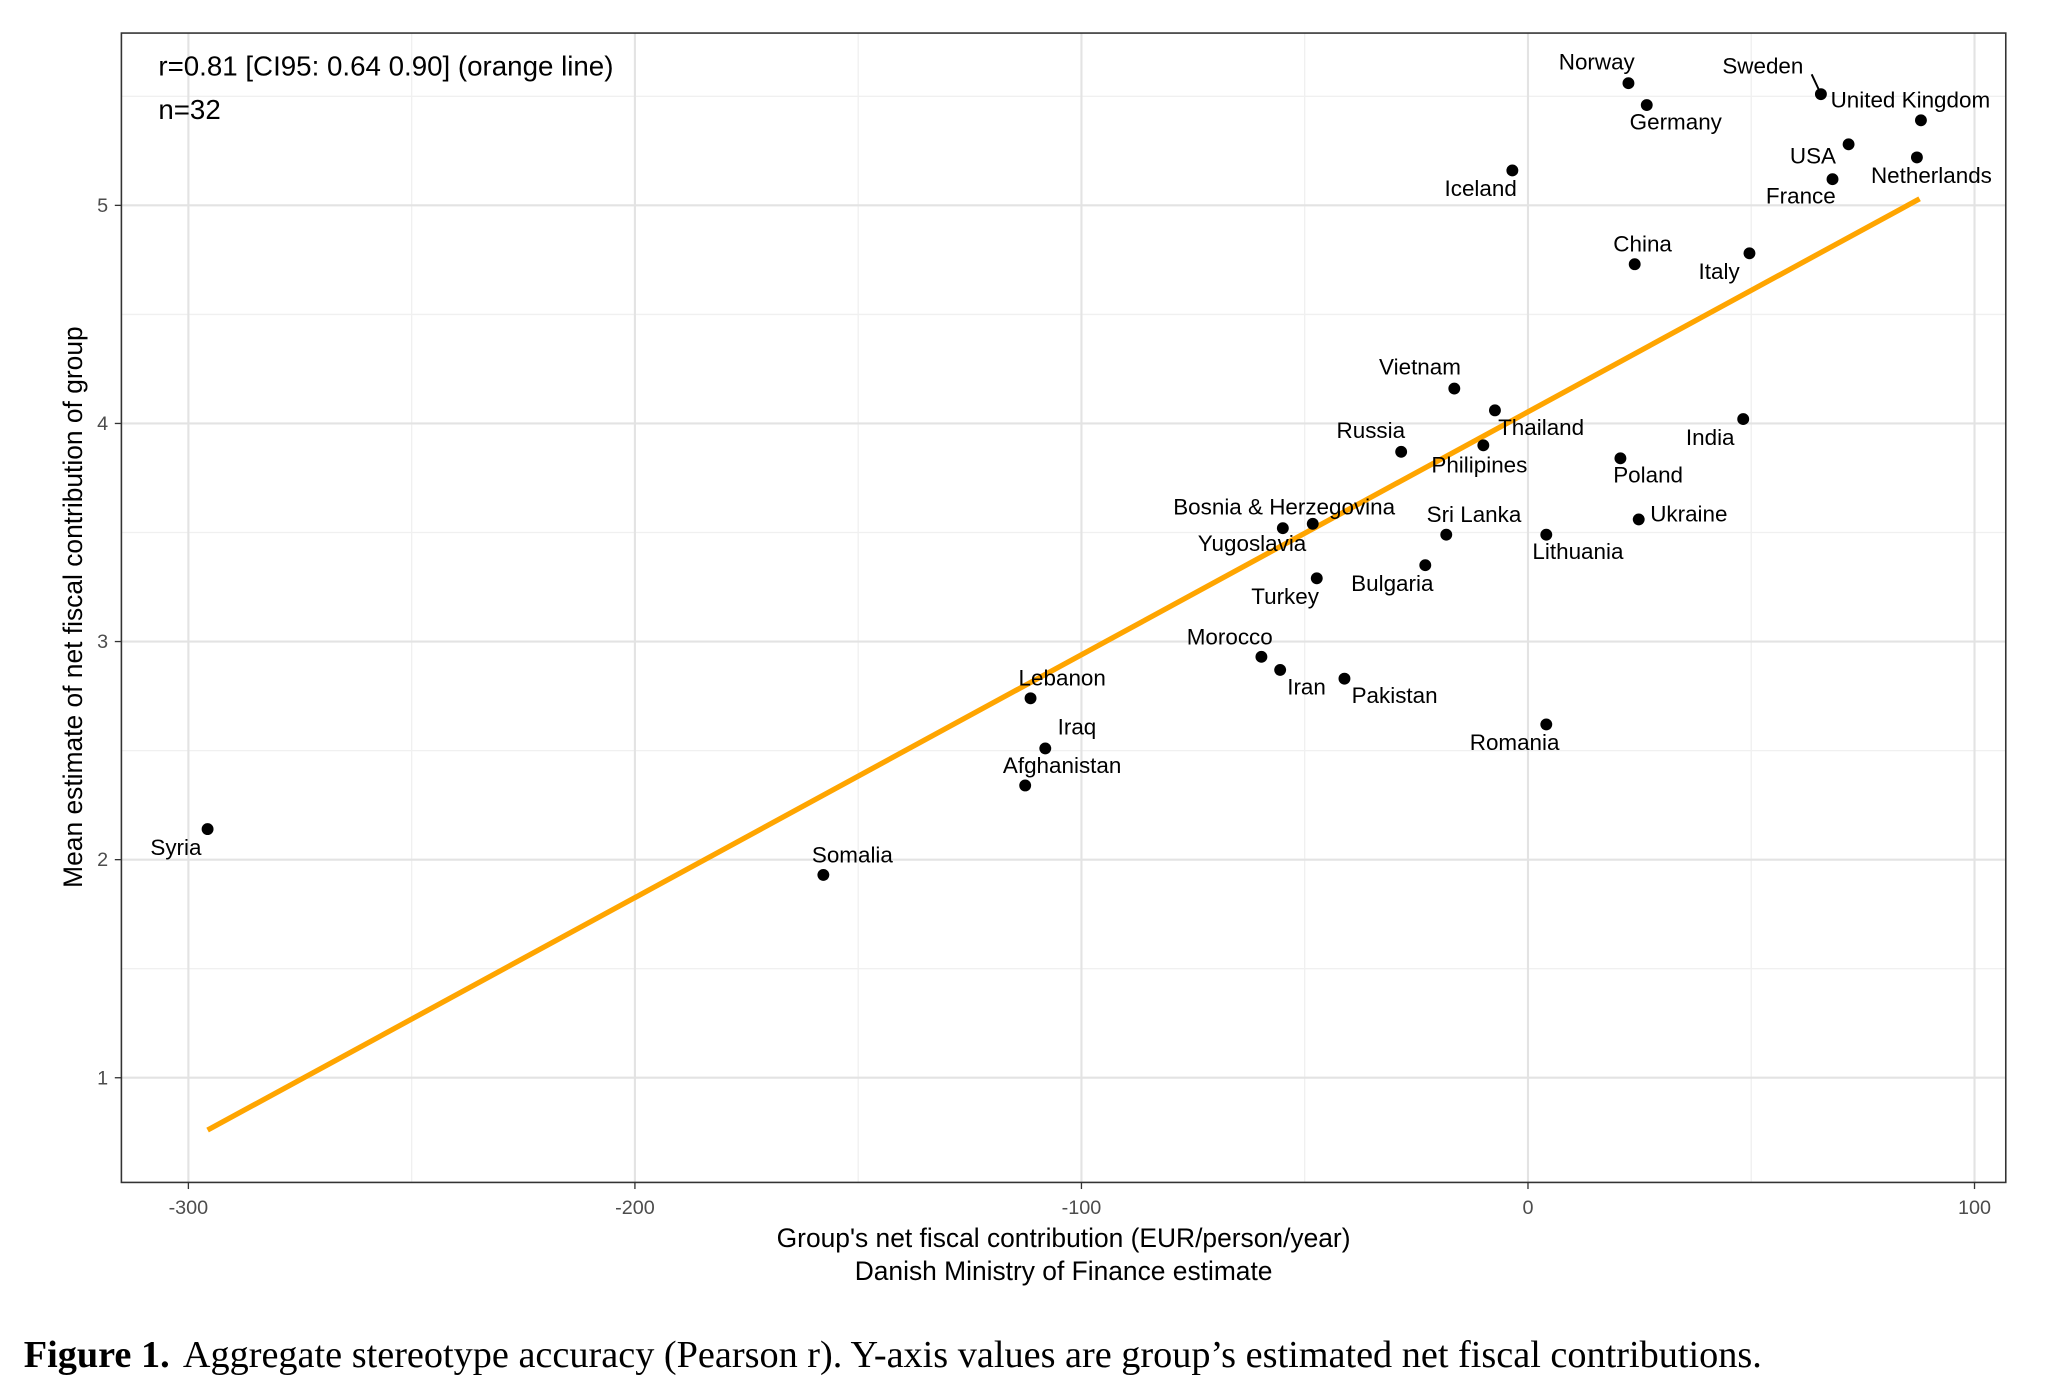 Image resolution: width=2048 pixels, height=1391 pixels. Describe the element at coordinates (1688, 513) in the screenshot. I see `point-label: Ukraine` at that location.